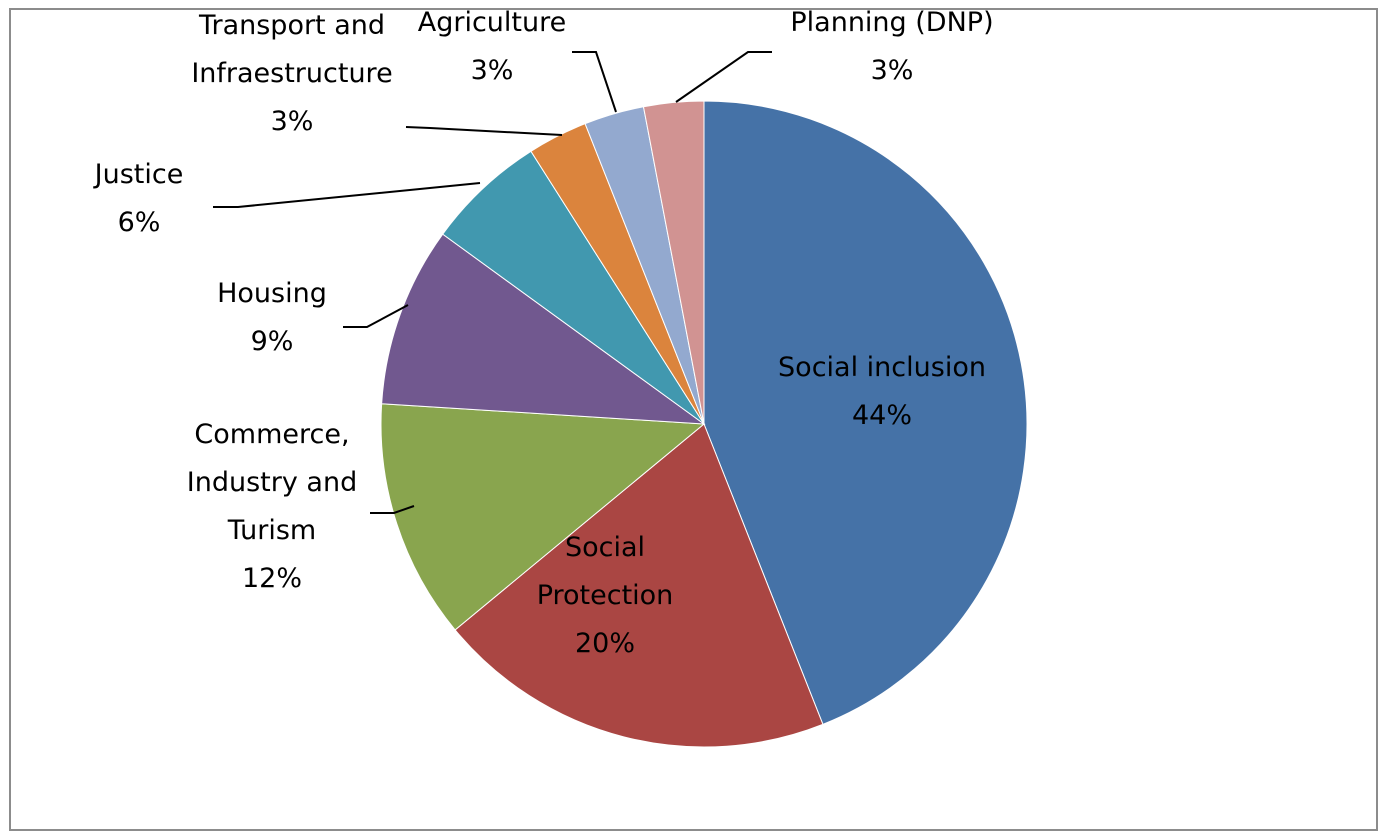  Describe the element at coordinates (272, 506) in the screenshot. I see `data-label-3: Commerce, Industry and Turism 12%` at that location.